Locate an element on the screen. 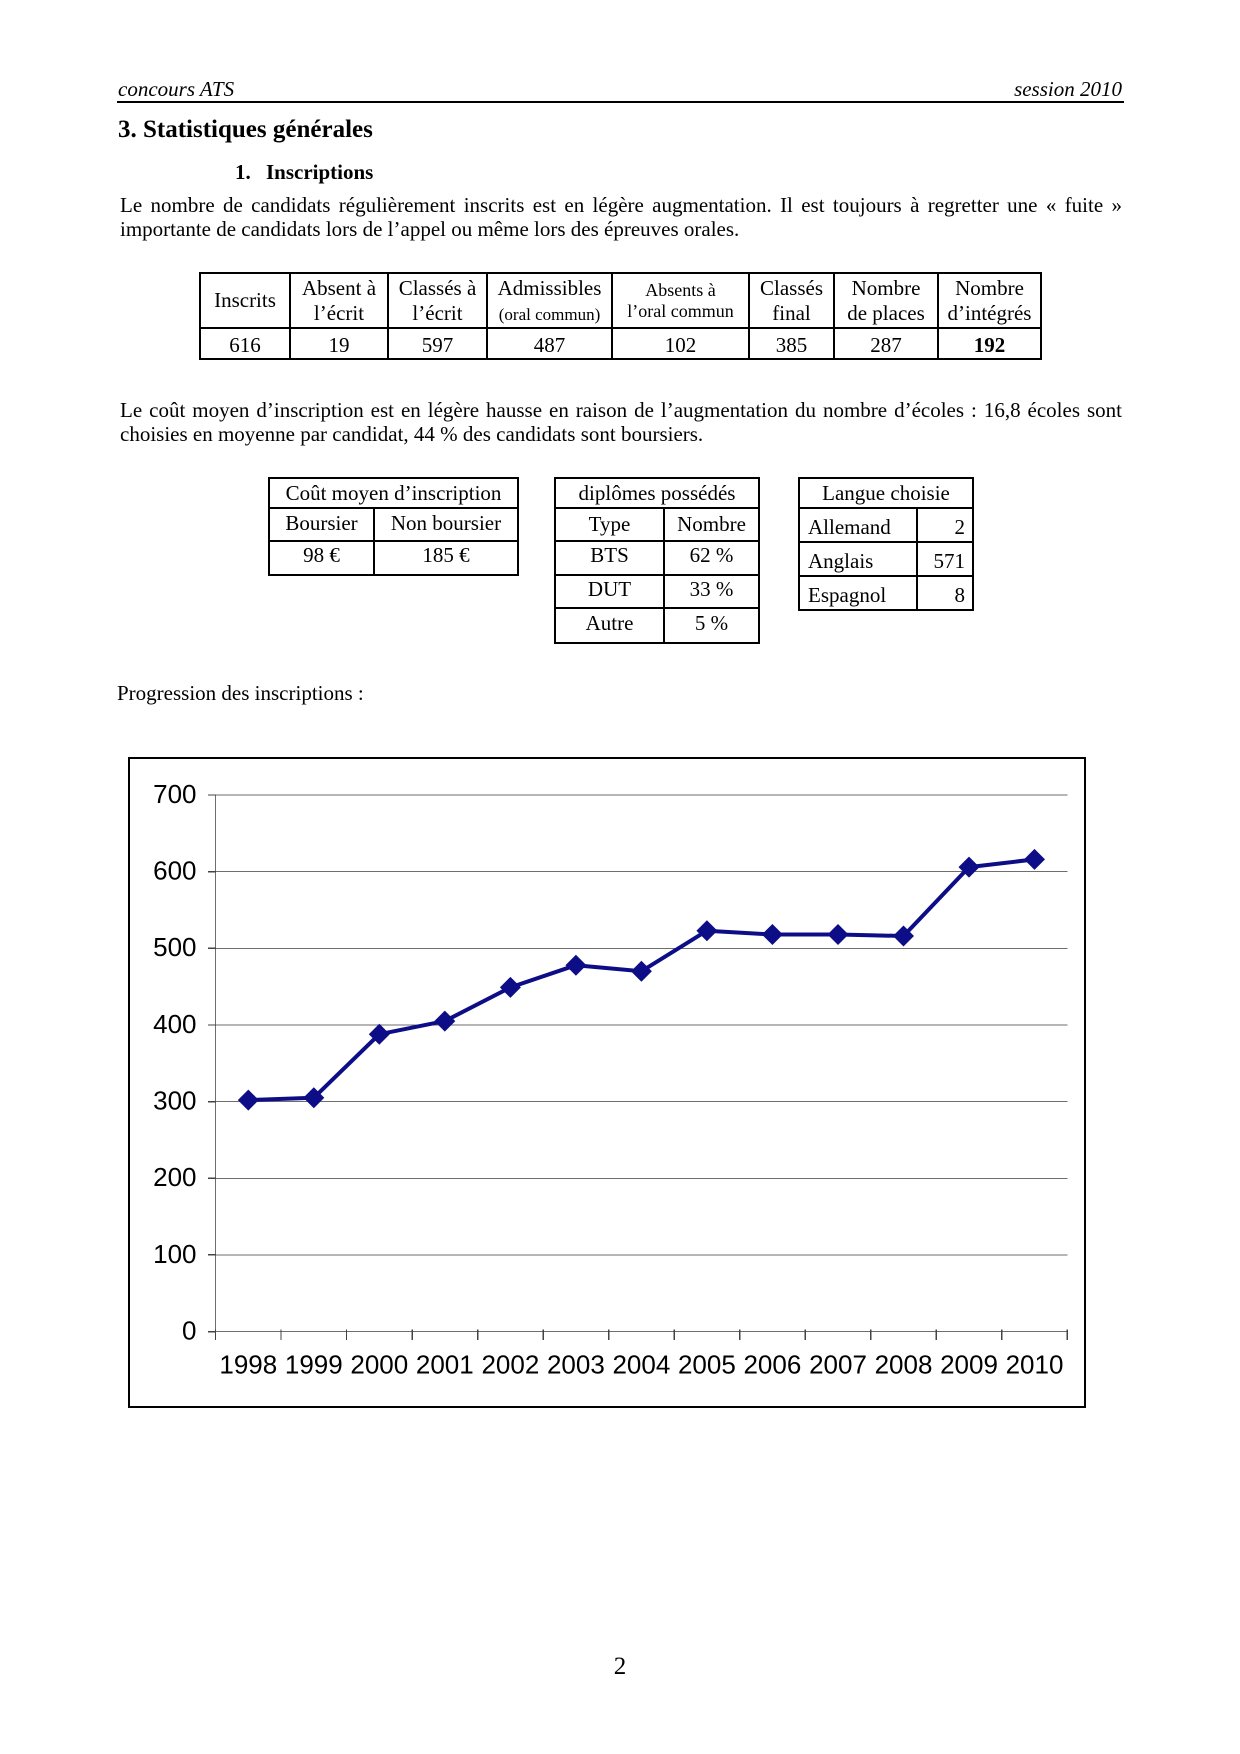  svg-text: 2007 is located at coordinates (838, 1365).